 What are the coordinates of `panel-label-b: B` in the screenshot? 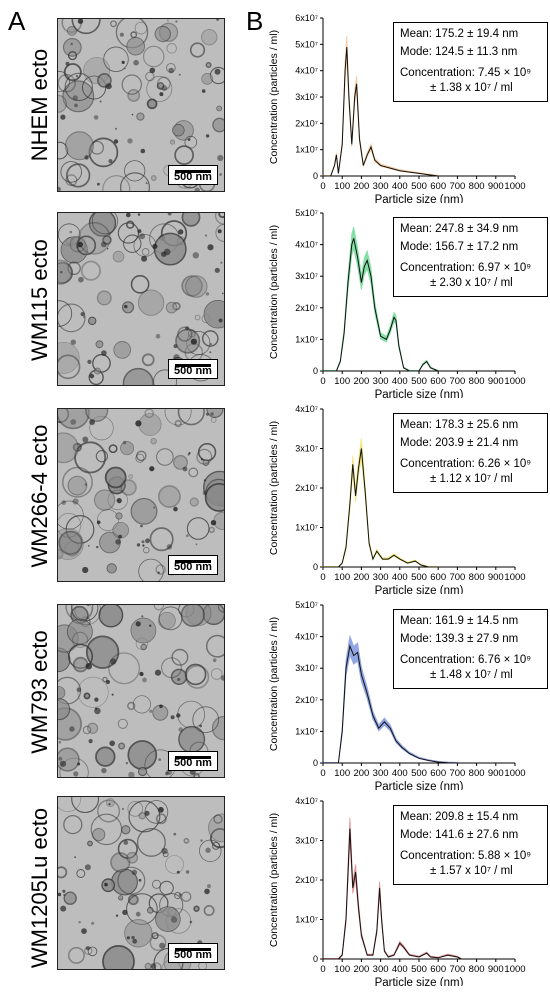 It's located at (255, 21).